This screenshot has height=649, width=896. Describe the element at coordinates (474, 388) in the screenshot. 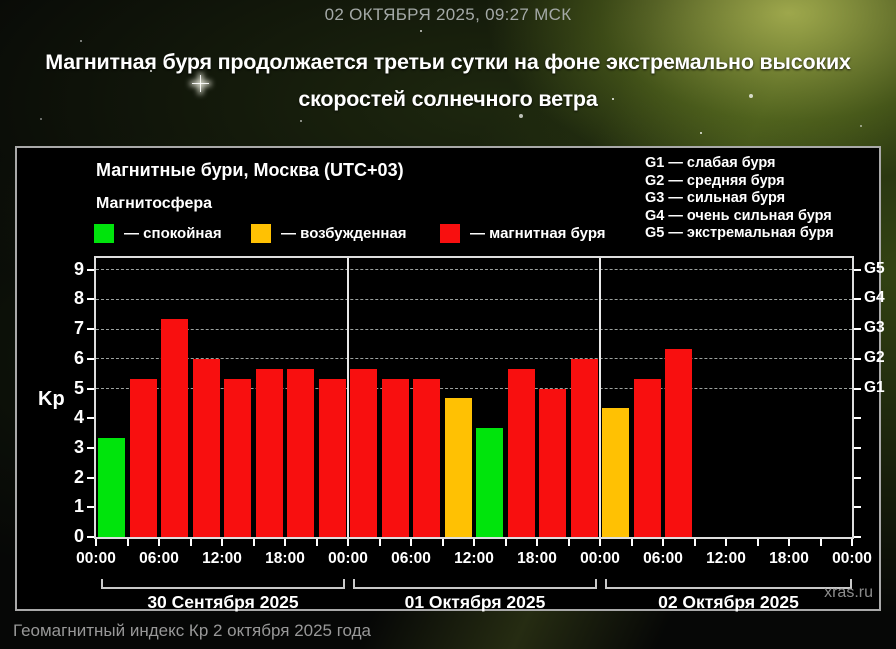

I see `gridline-kp5` at that location.